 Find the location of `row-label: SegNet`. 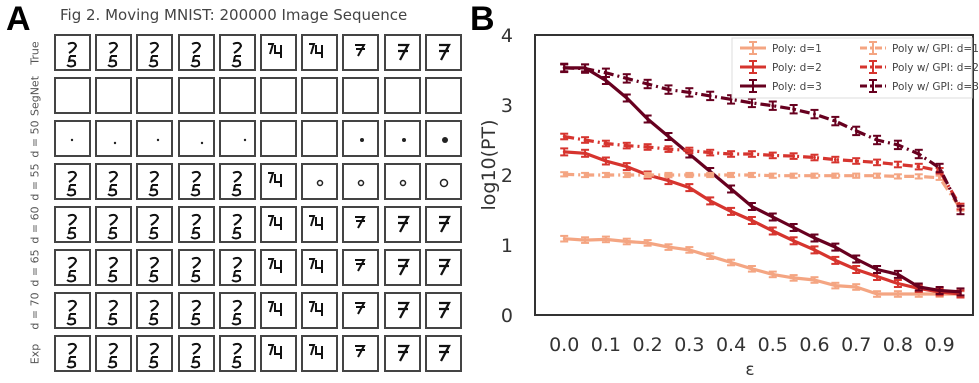

row-label: SegNet is located at coordinates (35, 96).